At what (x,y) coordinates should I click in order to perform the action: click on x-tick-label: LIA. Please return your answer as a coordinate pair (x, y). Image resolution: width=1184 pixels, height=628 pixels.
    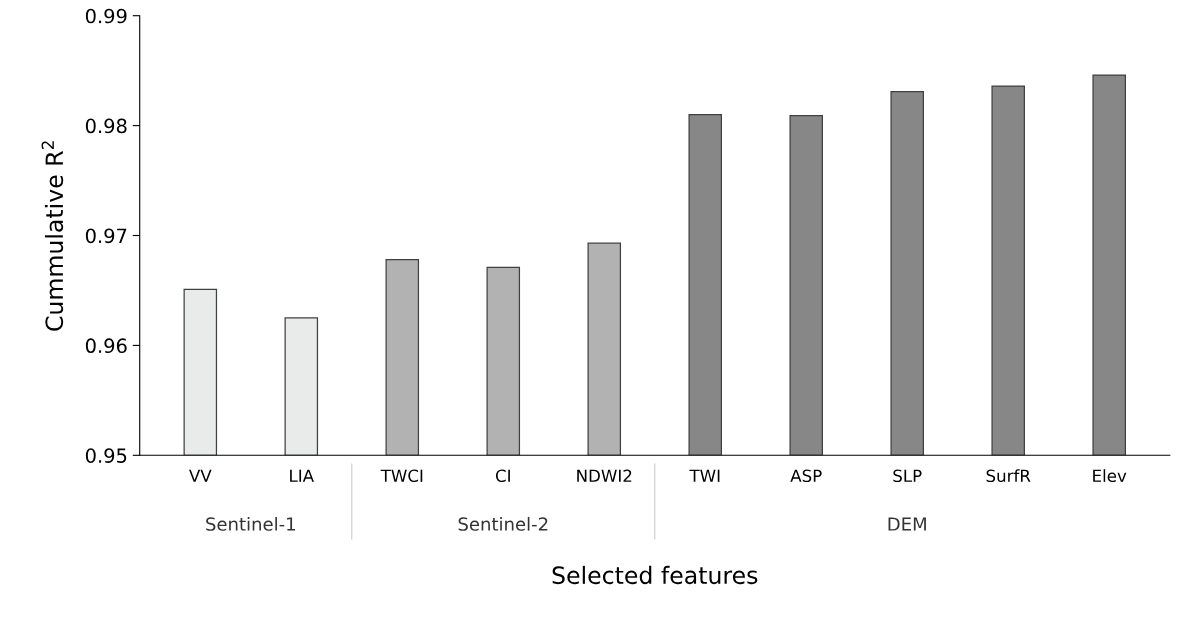
    Looking at the image, I should click on (302, 475).